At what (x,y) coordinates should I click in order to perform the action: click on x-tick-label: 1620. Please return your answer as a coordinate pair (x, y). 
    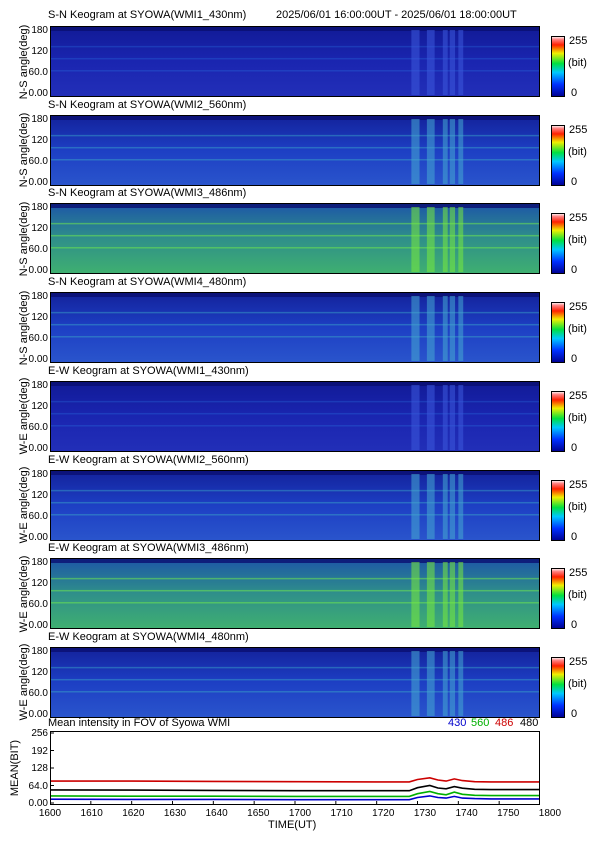
    Looking at the image, I should click on (133, 813).